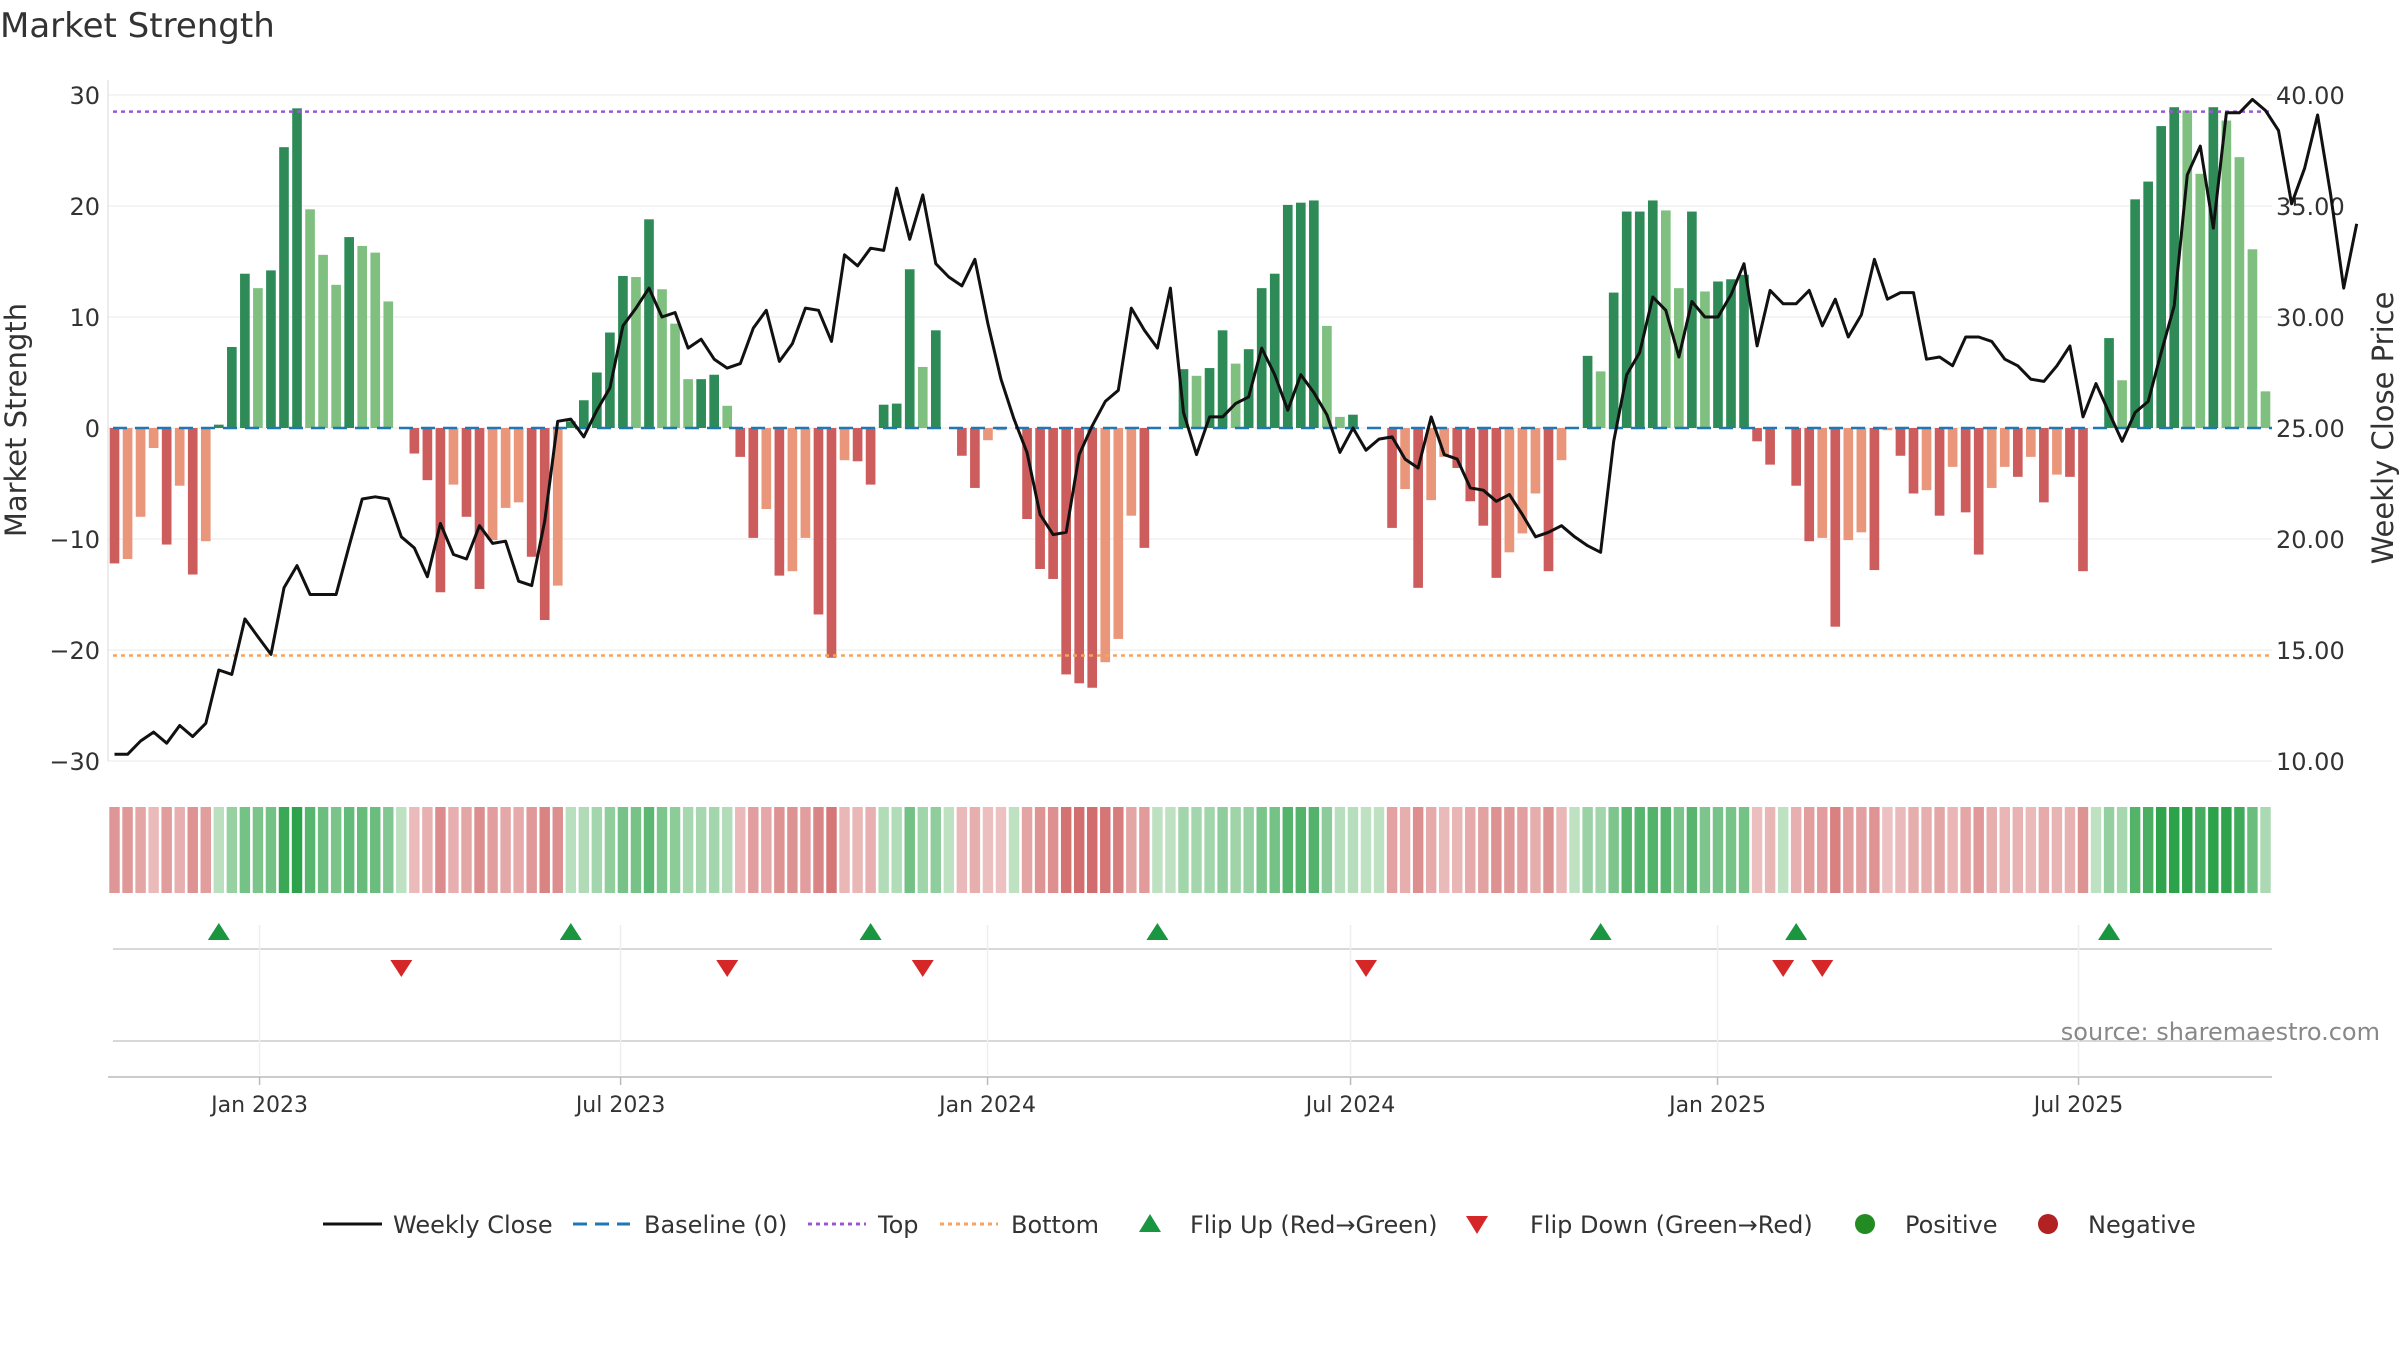 This screenshot has width=2400, height=1354. Describe the element at coordinates (2078, 1105) in the screenshot. I see `x-tick-label: Jul 2025` at that location.